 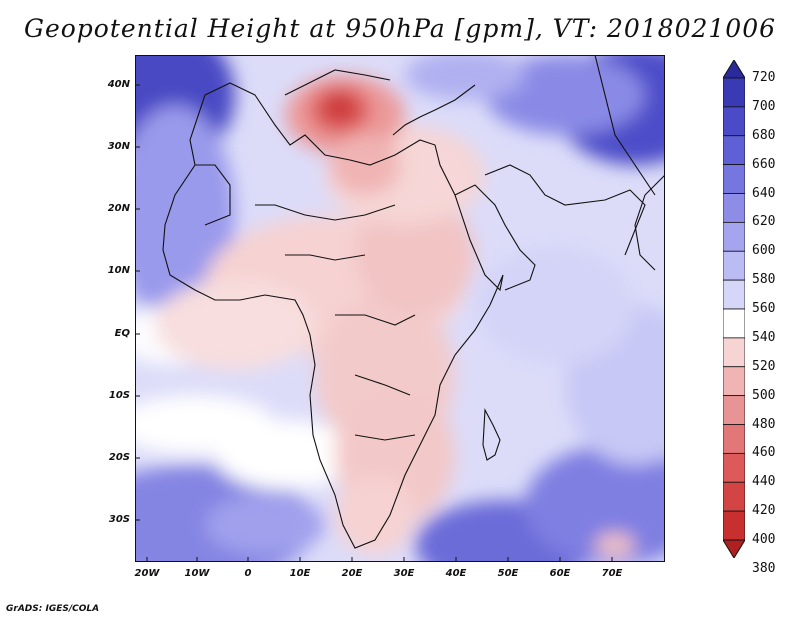 I want to click on lon-label: 10E, so click(x=300, y=573).